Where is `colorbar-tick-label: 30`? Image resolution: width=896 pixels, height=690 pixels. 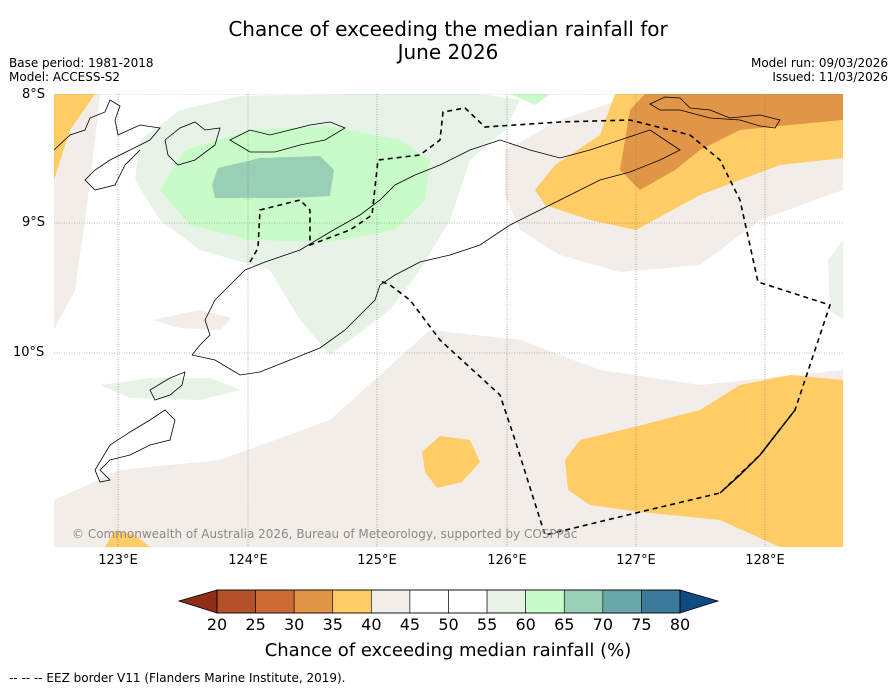 colorbar-tick-label: 30 is located at coordinates (294, 624).